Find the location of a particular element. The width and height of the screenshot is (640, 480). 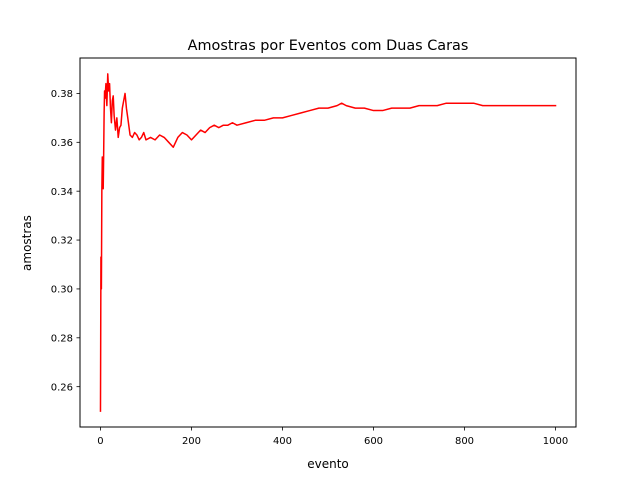

x-tick-label: 1000 is located at coordinates (555, 441).